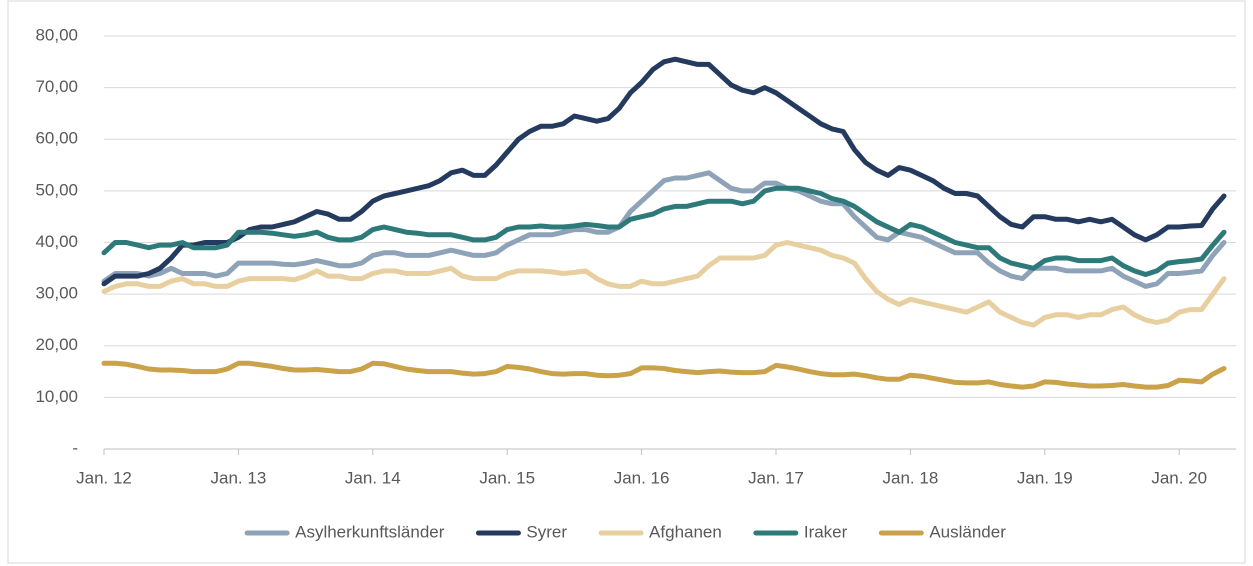 Image resolution: width=1253 pixels, height=566 pixels. Describe the element at coordinates (56, 189) in the screenshot. I see `y-tick-label: 50,00` at that location.